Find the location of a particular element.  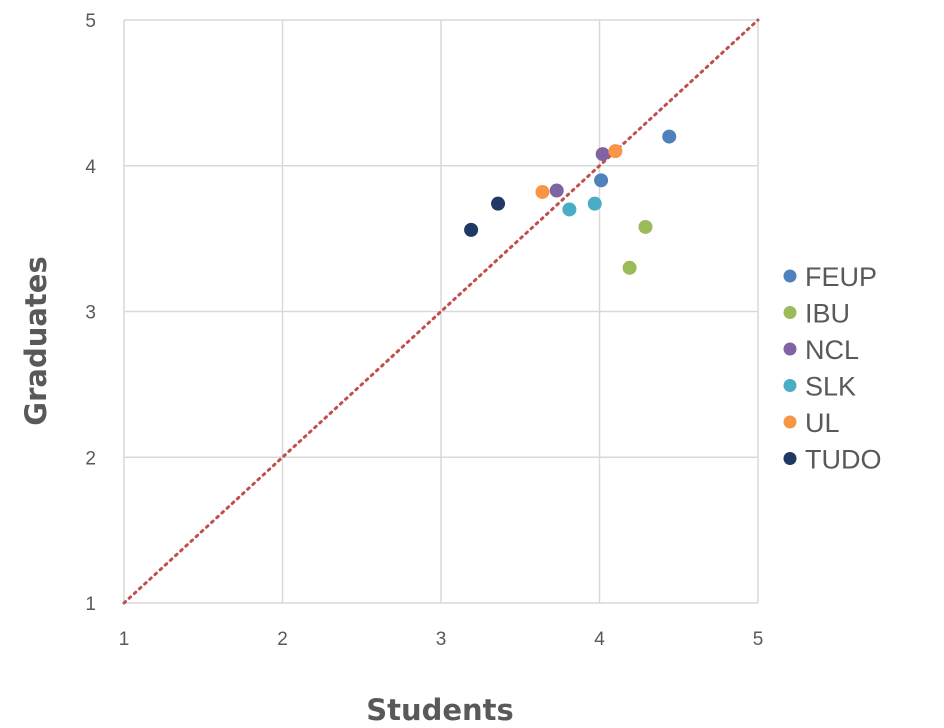

y-axis-title: Graduates is located at coordinates (36, 340).